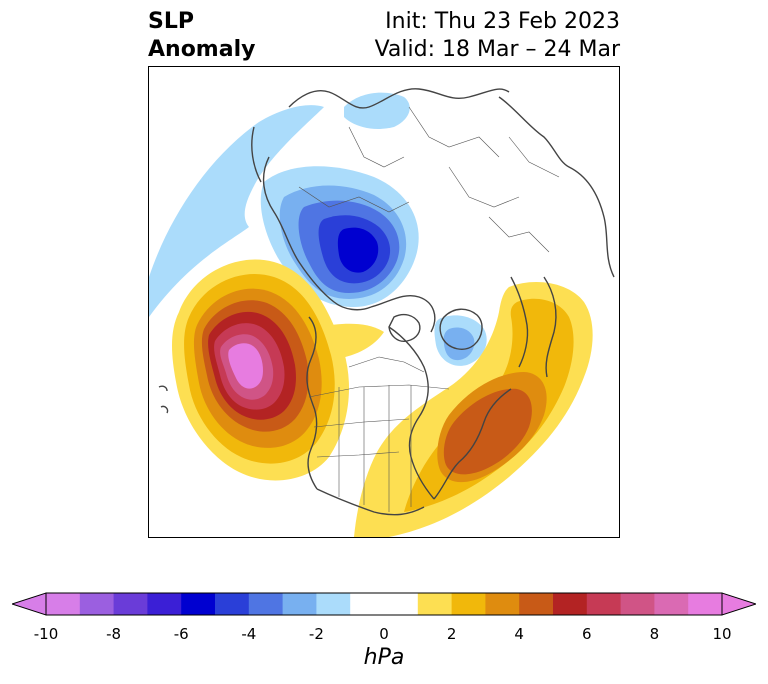  Describe the element at coordinates (459, 344) in the screenshot. I see `anomaly-neg-2-greenland` at that location.